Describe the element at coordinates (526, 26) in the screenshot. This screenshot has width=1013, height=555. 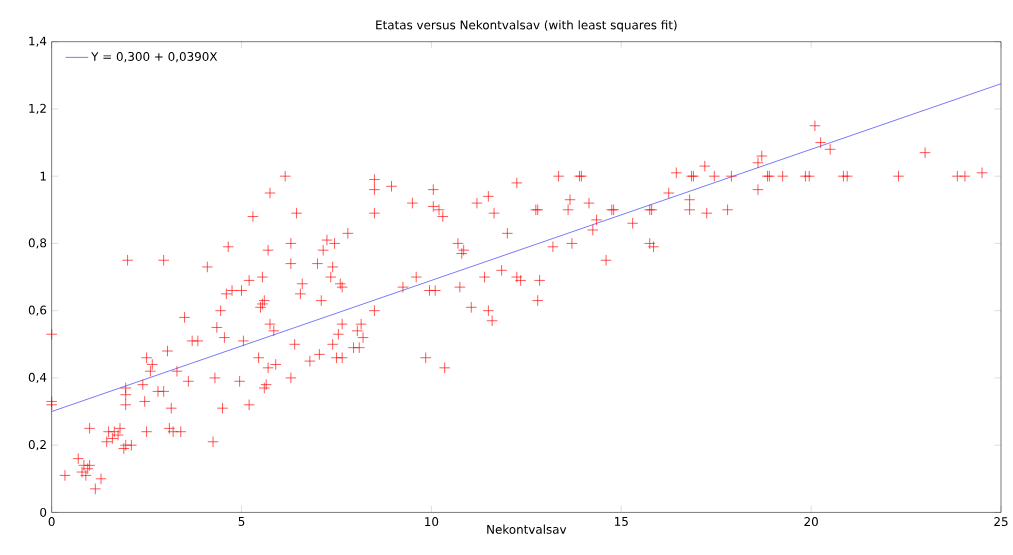
I see `chart-title: Etatas versus Nekontvalsav (with least squares fit)` at that location.